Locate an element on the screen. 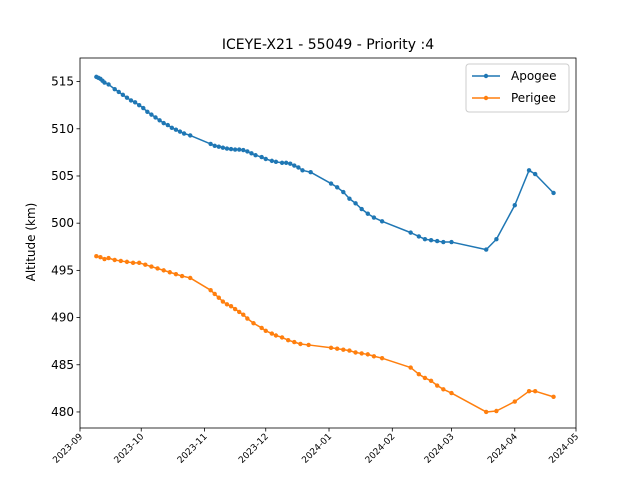 This screenshot has height=480, width=640. legend: Apogee Perigee is located at coordinates (517, 88).